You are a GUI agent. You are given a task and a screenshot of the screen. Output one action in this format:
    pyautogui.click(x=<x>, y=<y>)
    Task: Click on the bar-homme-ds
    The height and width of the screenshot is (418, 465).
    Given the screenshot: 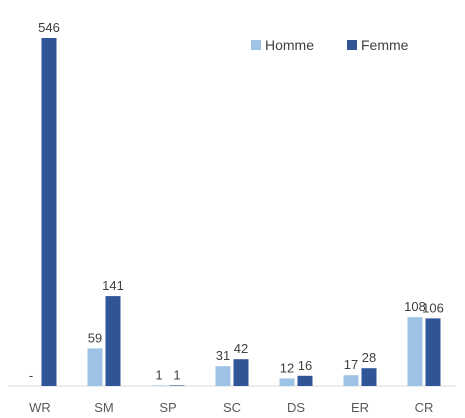 What is the action you would take?
    pyautogui.click(x=287, y=382)
    